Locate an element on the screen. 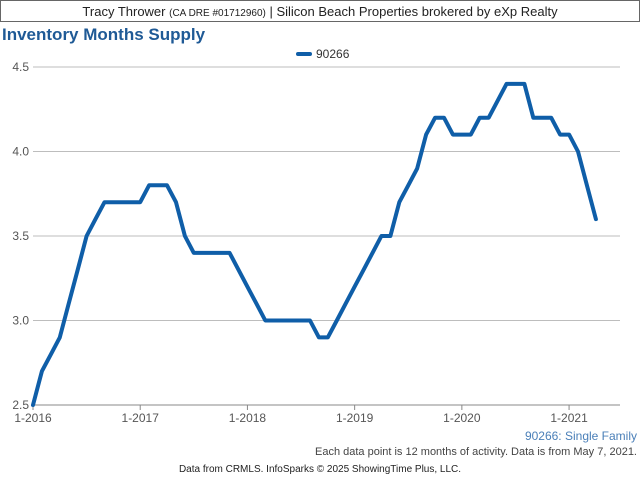 This screenshot has width=640, height=480. x-tick-label: 1-2021 is located at coordinates (569, 418).